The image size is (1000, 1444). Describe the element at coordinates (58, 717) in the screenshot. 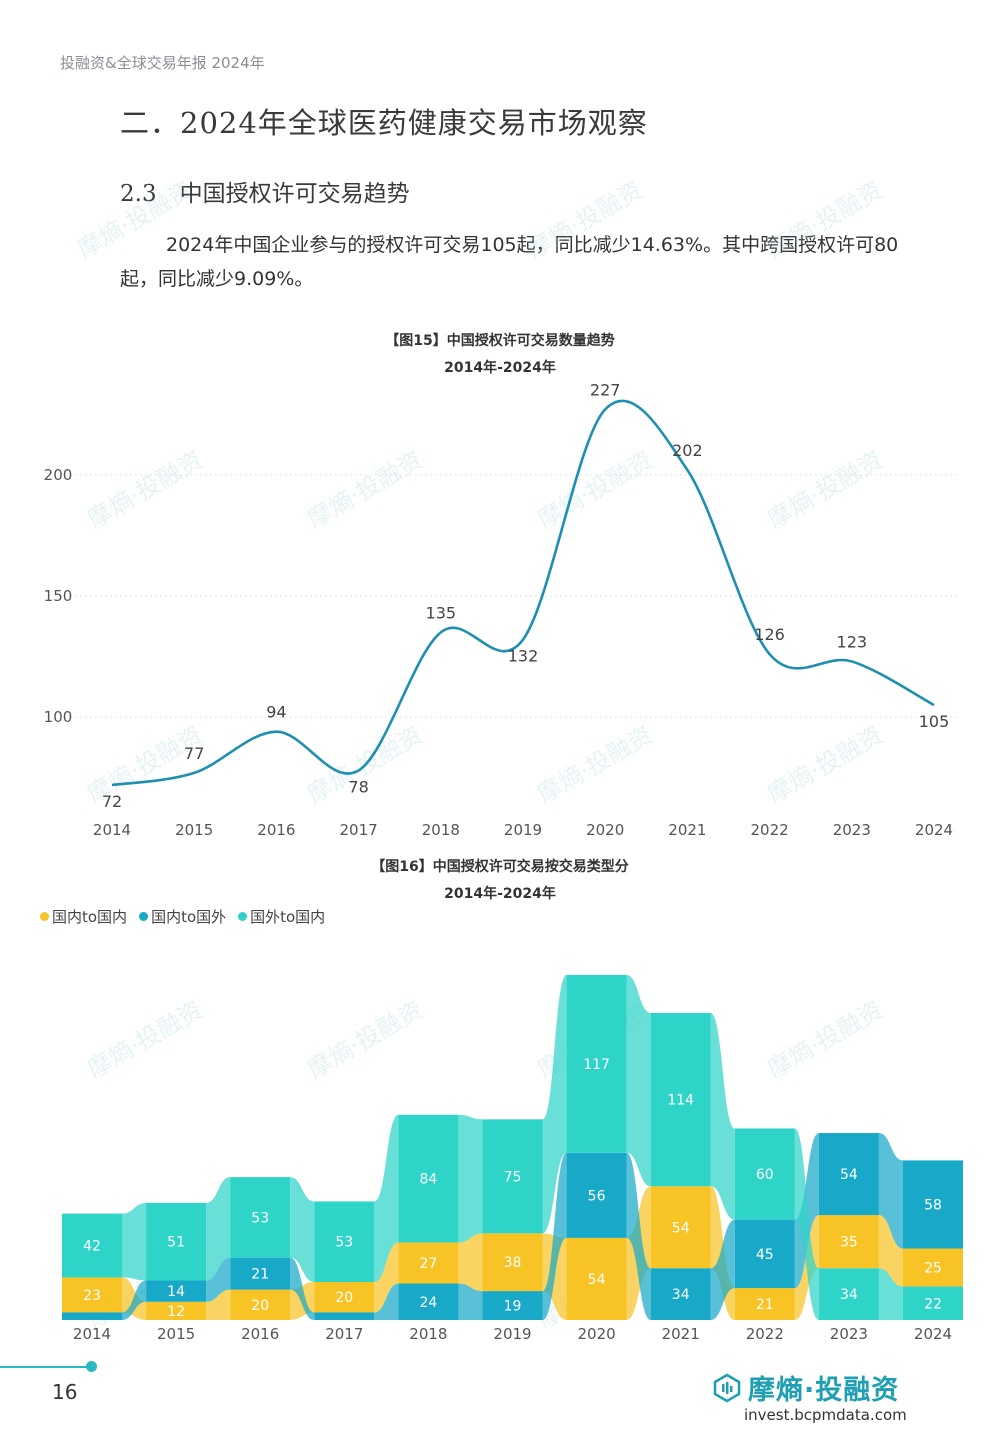

I see `y-tick-label: 100` at that location.